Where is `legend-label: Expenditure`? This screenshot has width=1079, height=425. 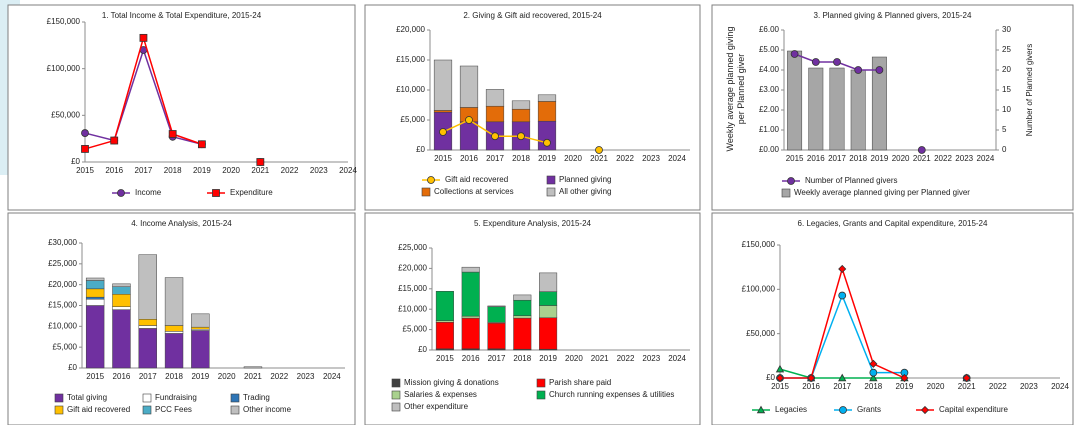 legend-label: Expenditure is located at coordinates (251, 192).